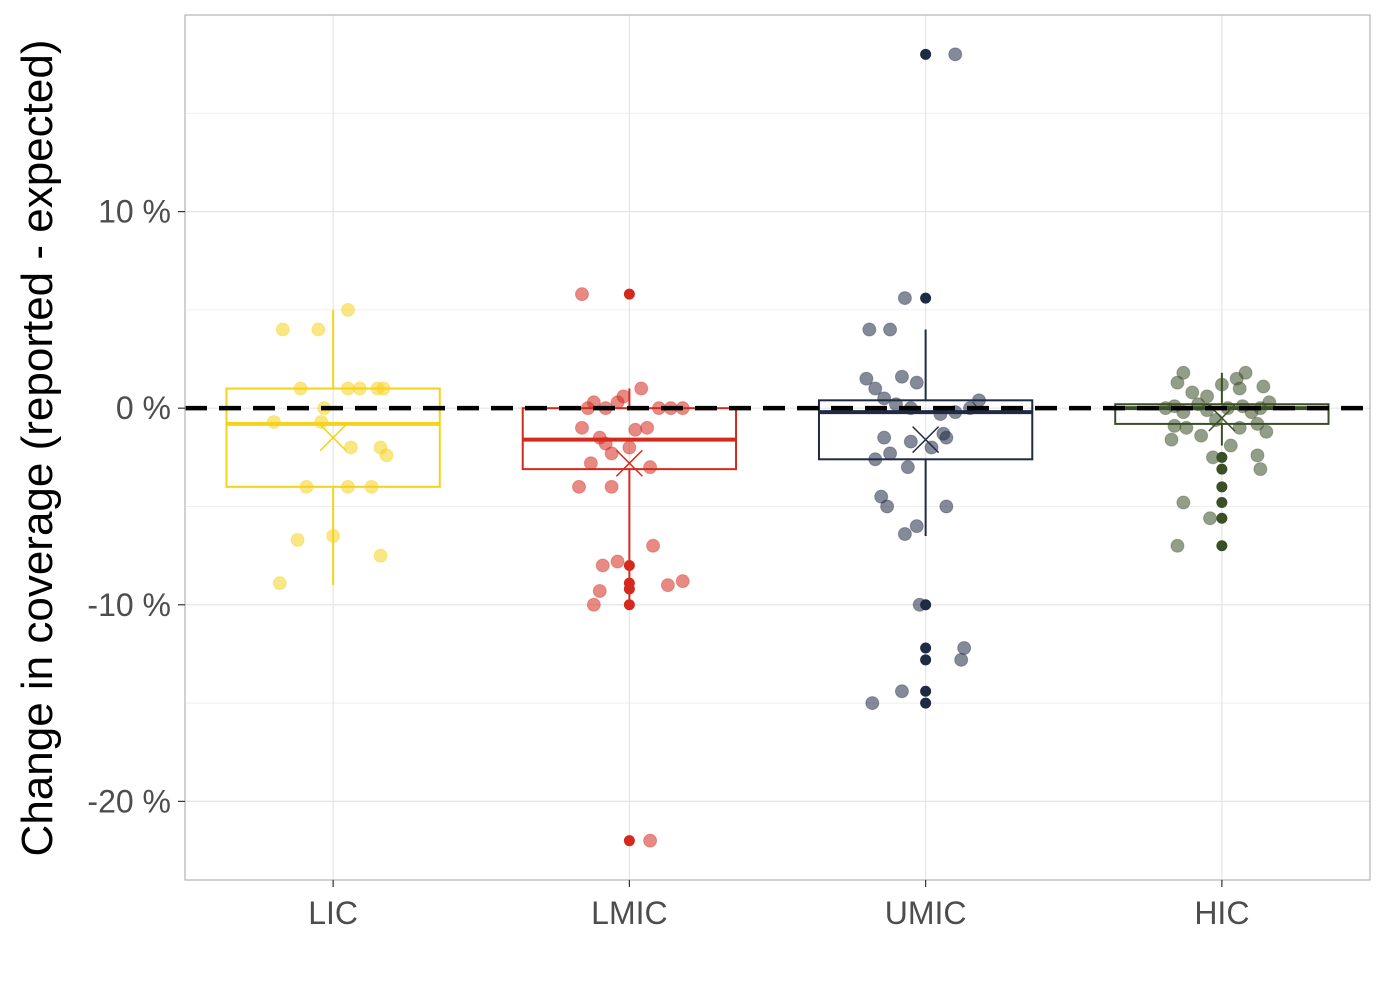 The width and height of the screenshot is (1400, 1000). Describe the element at coordinates (778, 905) in the screenshot. I see `x-axis-ticks: LIC LMIC UMIC HIC` at that location.